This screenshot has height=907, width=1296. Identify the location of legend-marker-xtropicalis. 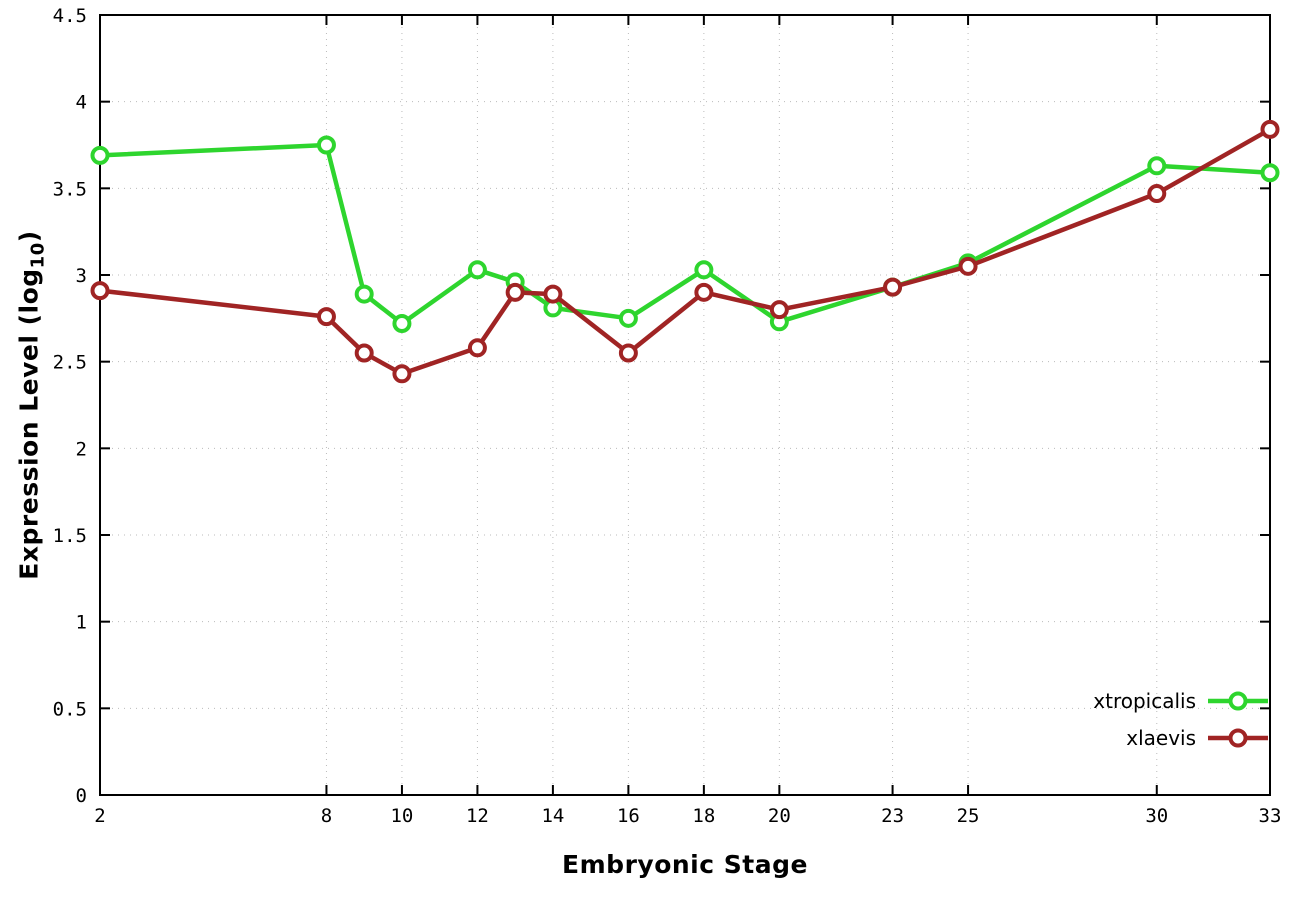
(1238, 701).